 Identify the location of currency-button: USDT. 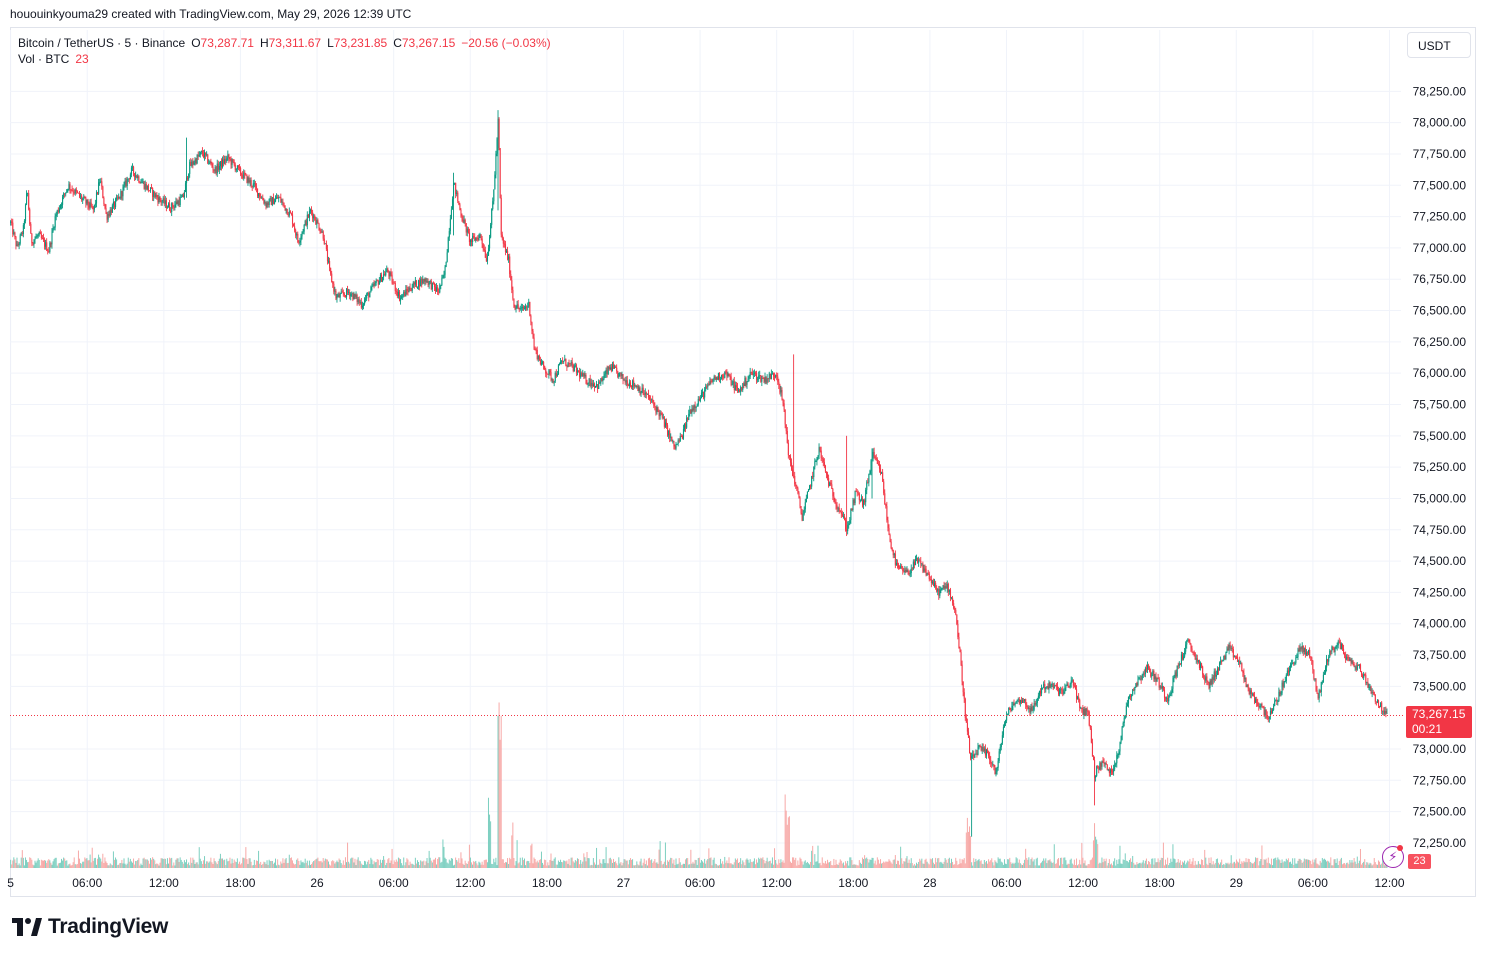
(1439, 45).